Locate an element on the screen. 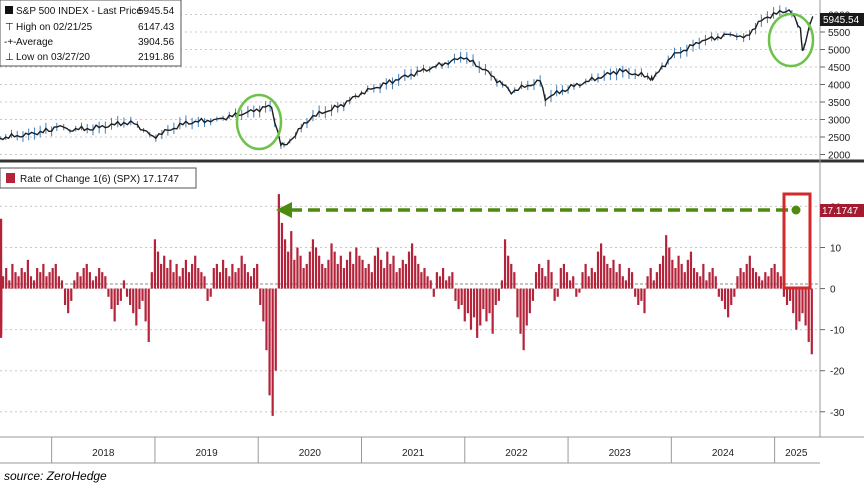  price-tick-label: 4500 is located at coordinates (839, 68).